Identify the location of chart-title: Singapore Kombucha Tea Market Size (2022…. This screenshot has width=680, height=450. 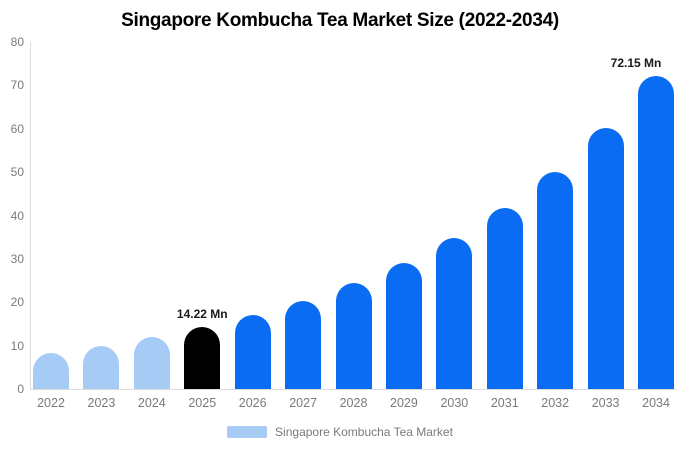
(340, 20).